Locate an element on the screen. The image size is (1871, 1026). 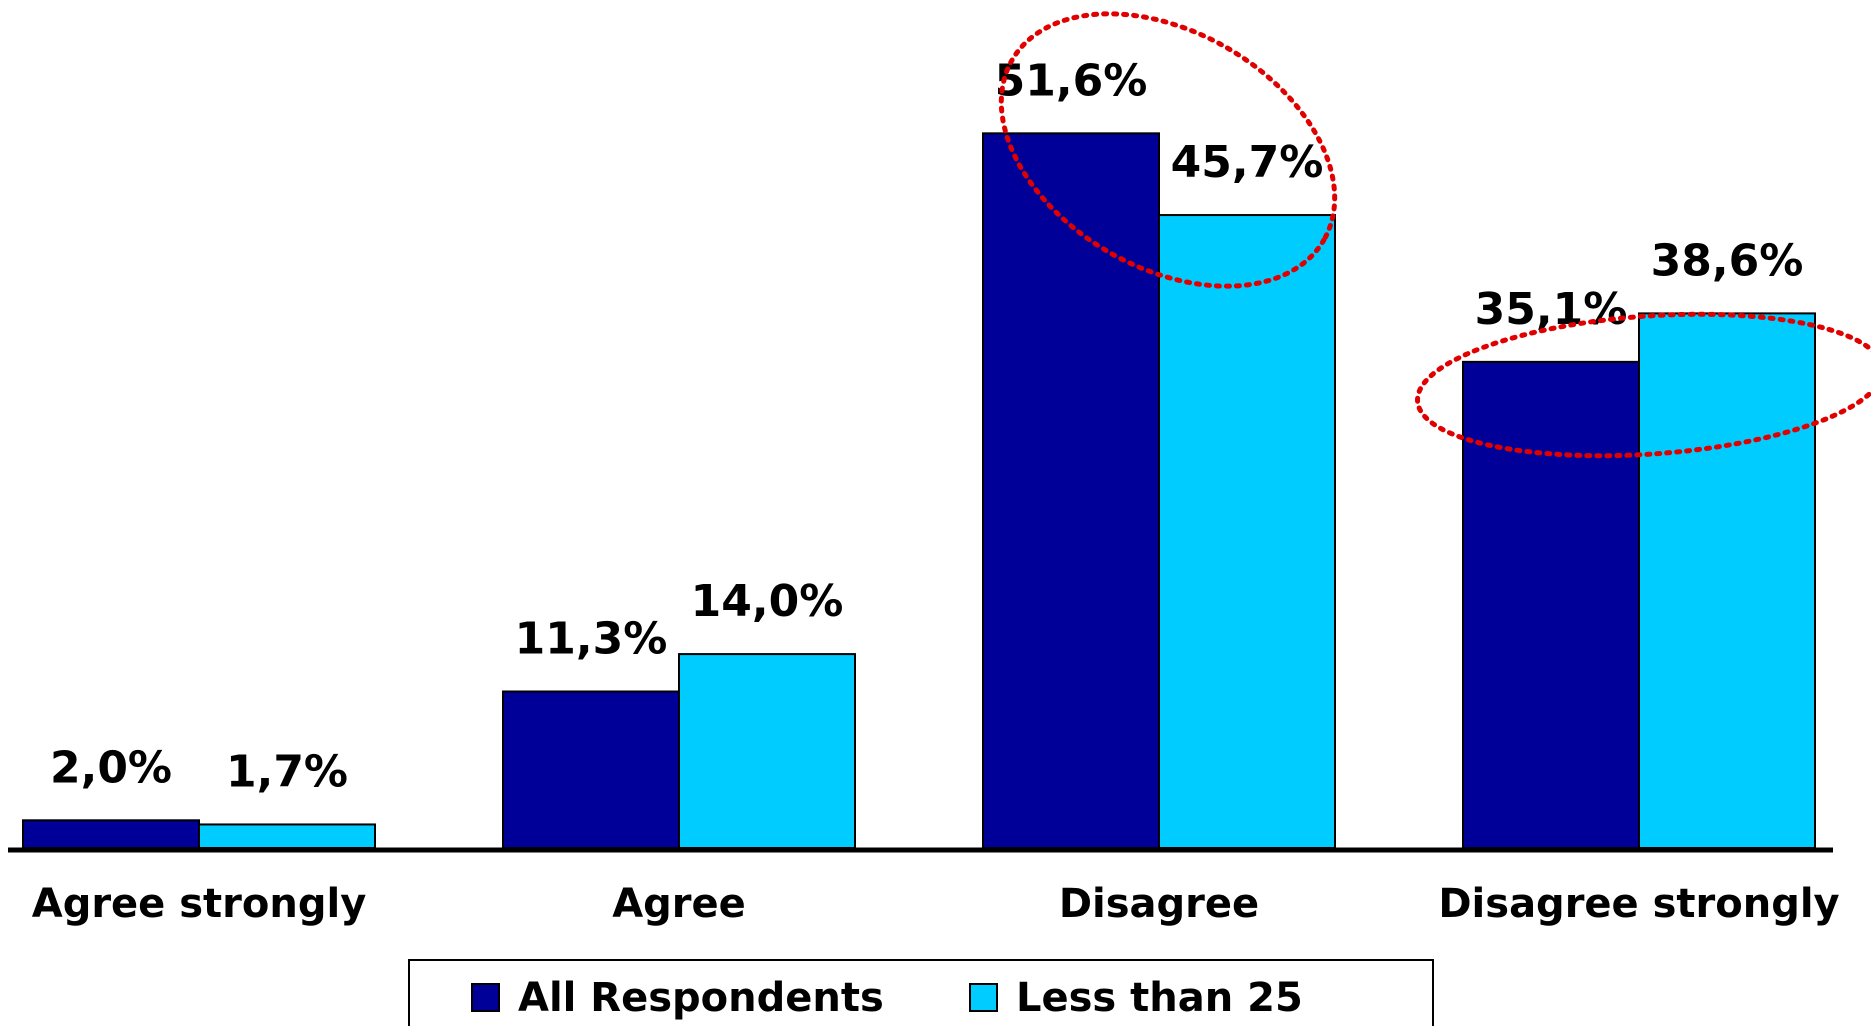
category-label-disagree-strongly: Disagree strongly is located at coordinates (1638, 904).